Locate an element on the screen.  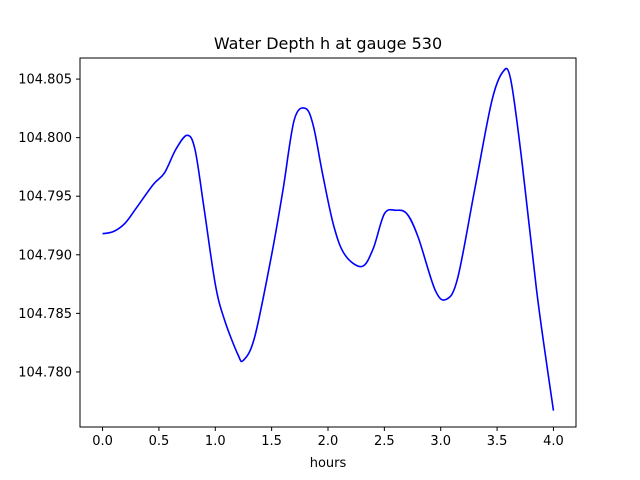
x-tick-label: 0.5 is located at coordinates (159, 441).